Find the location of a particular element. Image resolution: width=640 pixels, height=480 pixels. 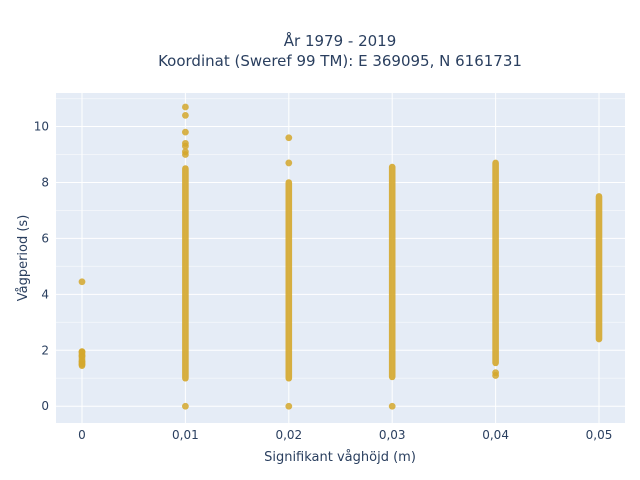

y-tick-label: 2 is located at coordinates (45, 350).